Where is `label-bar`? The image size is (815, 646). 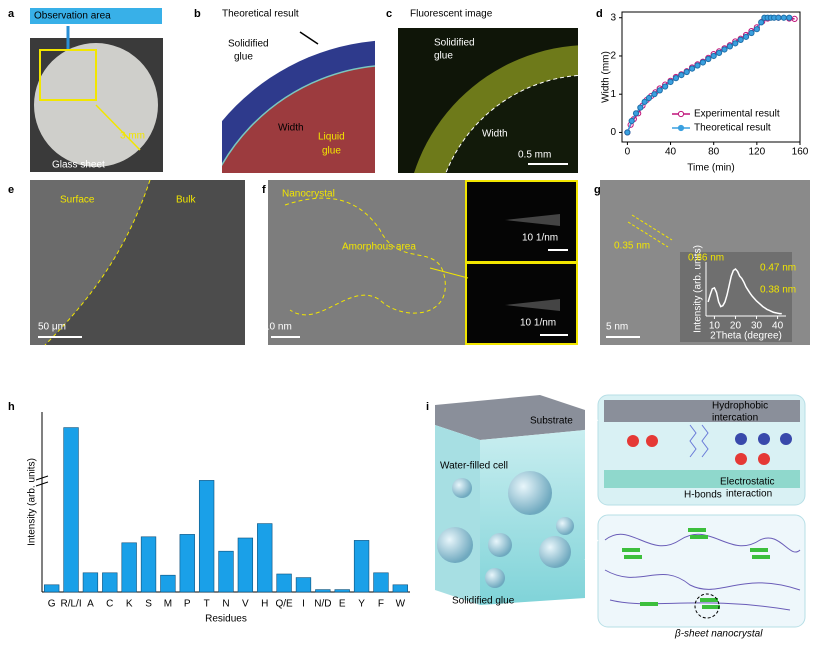
label-bar is located at coordinates (96, 16).